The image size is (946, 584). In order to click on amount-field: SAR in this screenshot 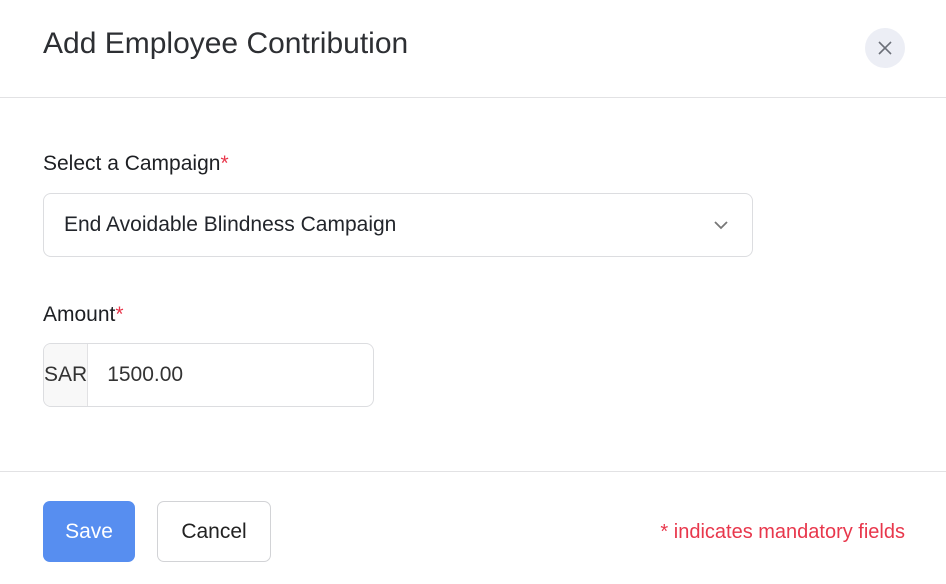, I will do `click(208, 375)`.